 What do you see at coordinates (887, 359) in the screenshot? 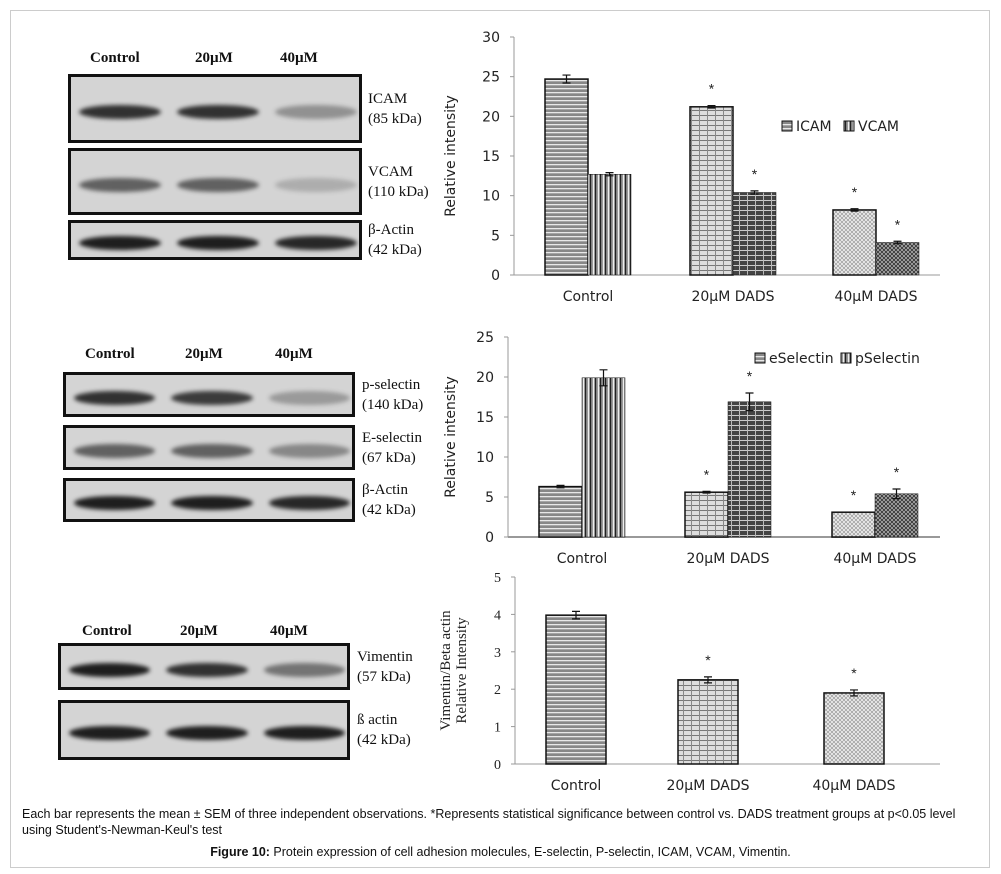
I see `legend-label: pSelectin` at bounding box center [887, 359].